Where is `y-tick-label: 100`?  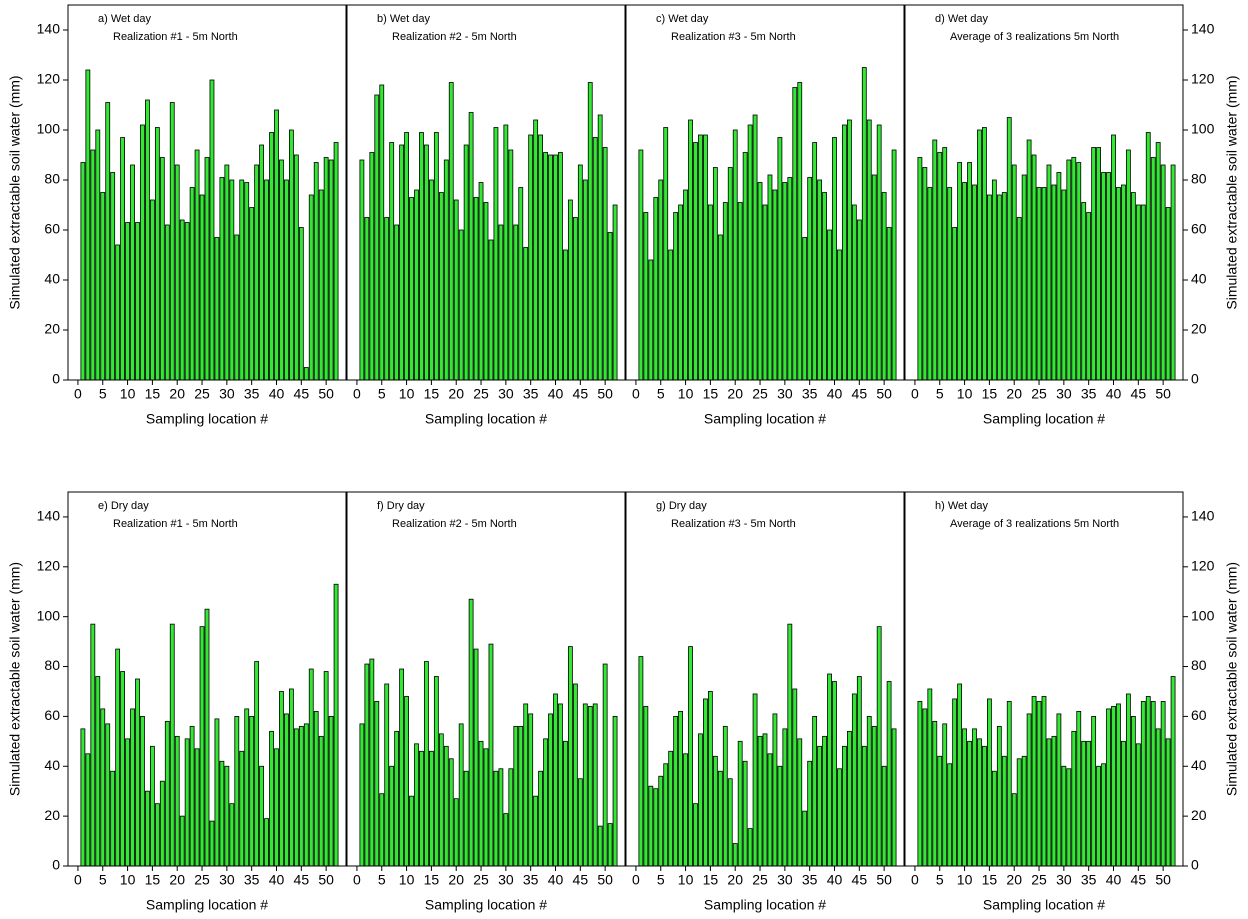
y-tick-label: 100 is located at coordinates (49, 615).